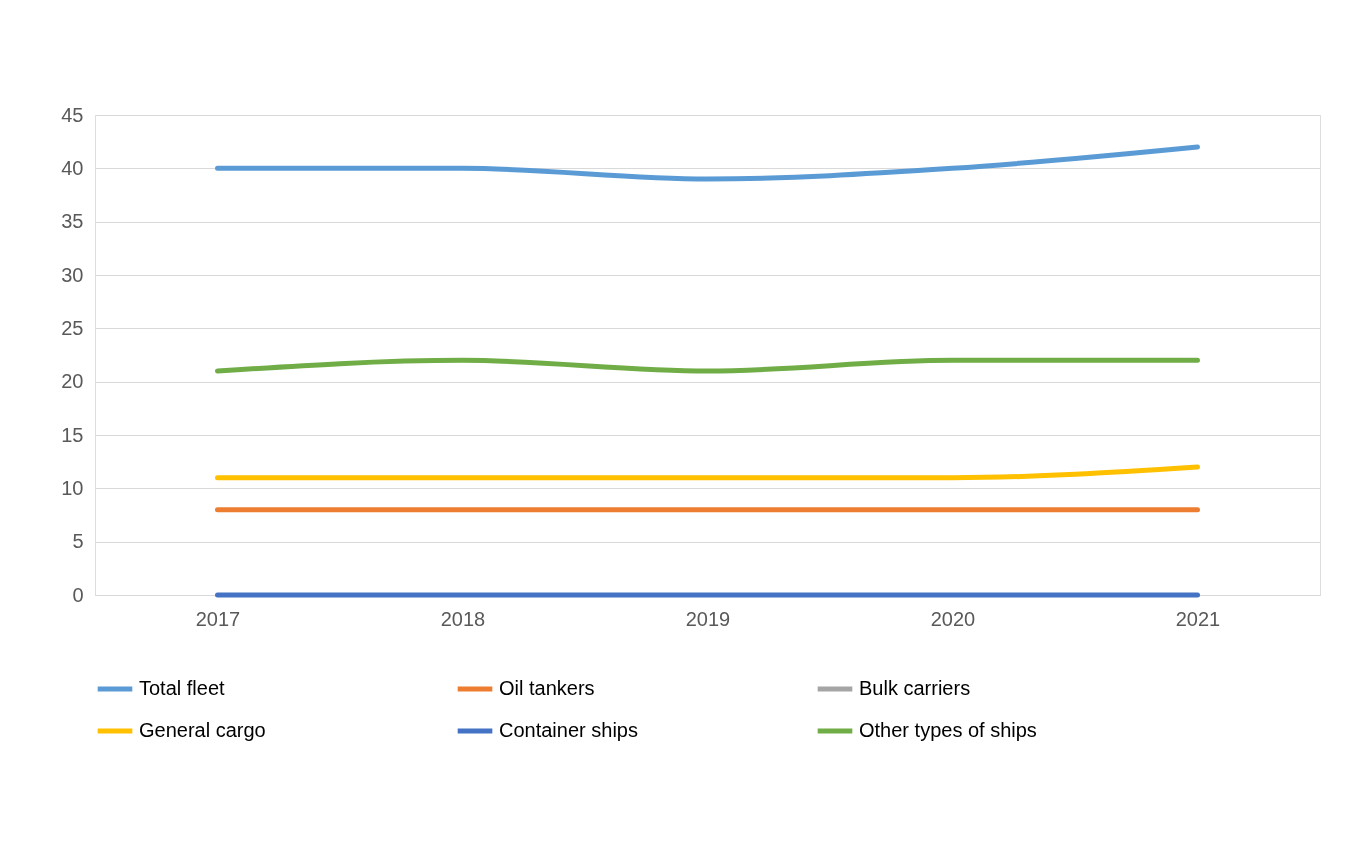 This screenshot has width=1362, height=852. I want to click on y-tick-label: 15, so click(72, 434).